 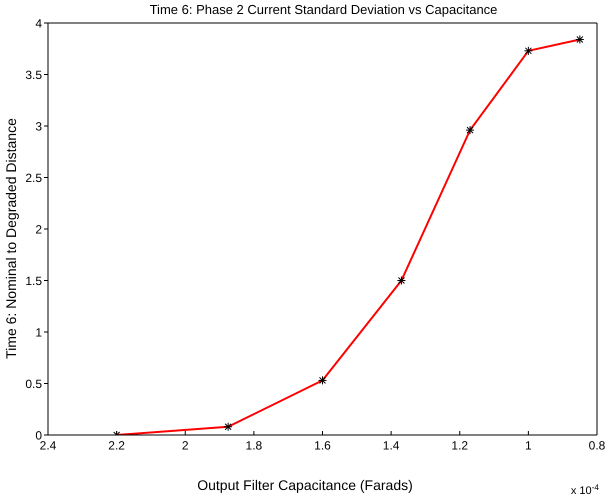 What do you see at coordinates (11, 238) in the screenshot?
I see `y-axis-title: Time 6: Nominal to Degraded Distance` at bounding box center [11, 238].